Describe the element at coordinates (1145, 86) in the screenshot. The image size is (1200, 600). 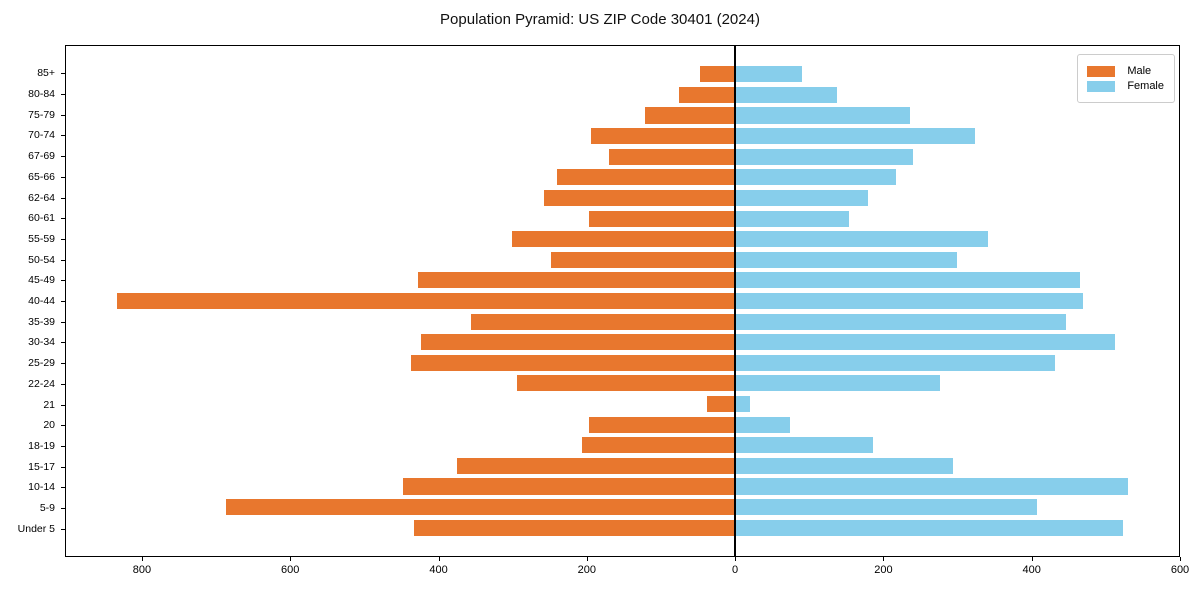
I see `female-legend-label: Female` at that location.